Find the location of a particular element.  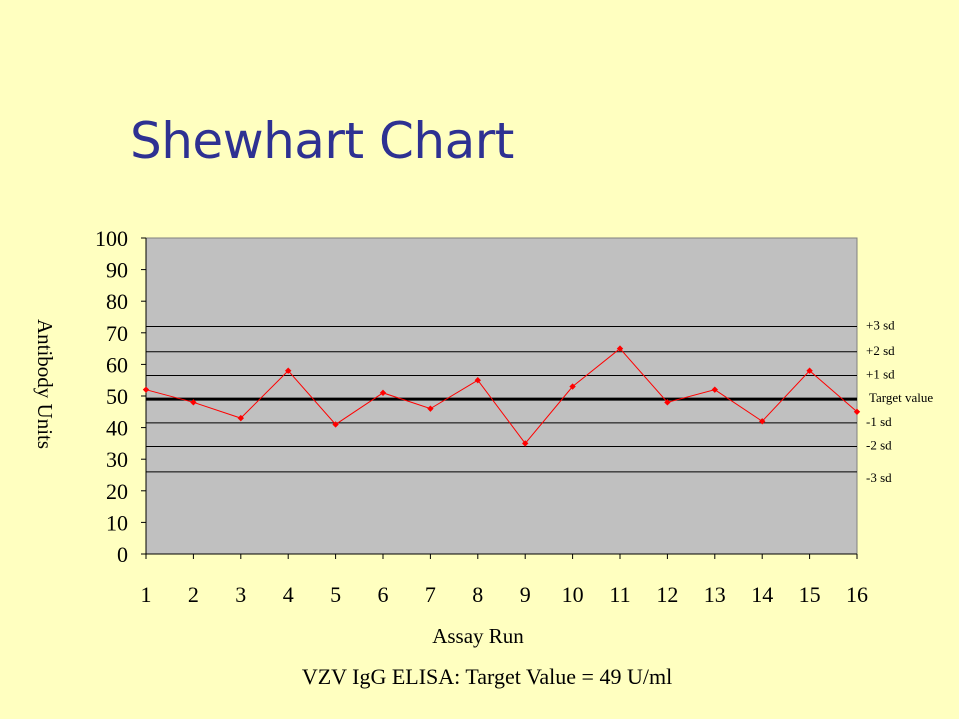

y-tick-label: 60 is located at coordinates (117, 364).